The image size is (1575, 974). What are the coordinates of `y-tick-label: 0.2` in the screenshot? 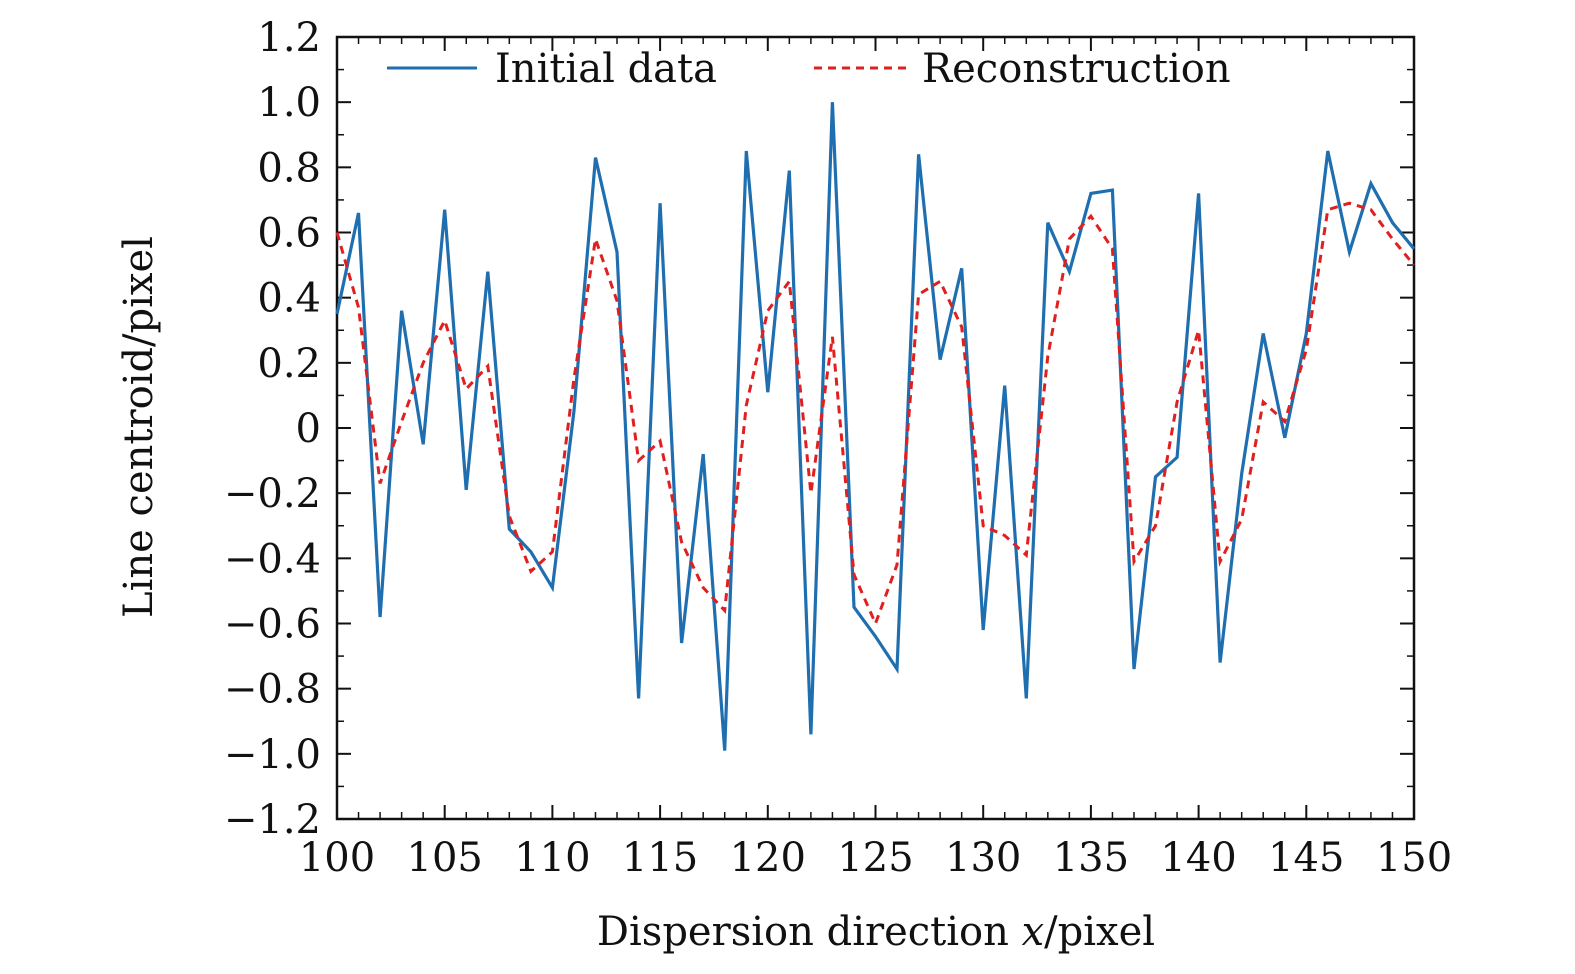 It's located at (289, 364).